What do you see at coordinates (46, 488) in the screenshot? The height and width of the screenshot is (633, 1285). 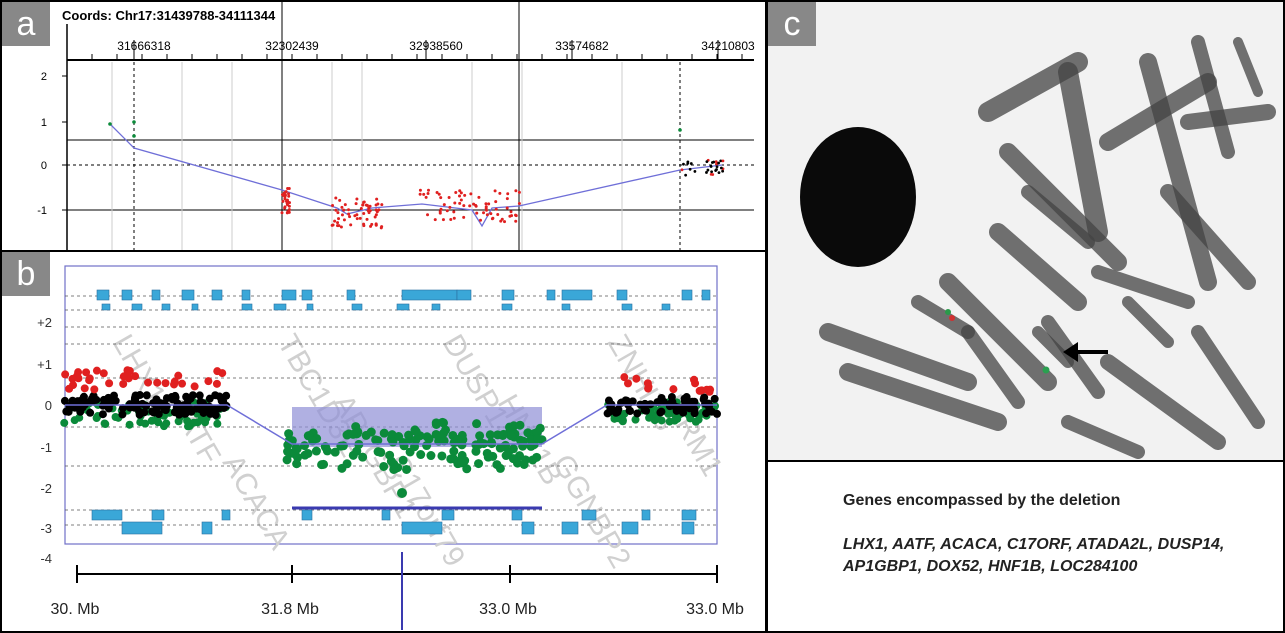 I see `y-tick-label: -2` at bounding box center [46, 488].